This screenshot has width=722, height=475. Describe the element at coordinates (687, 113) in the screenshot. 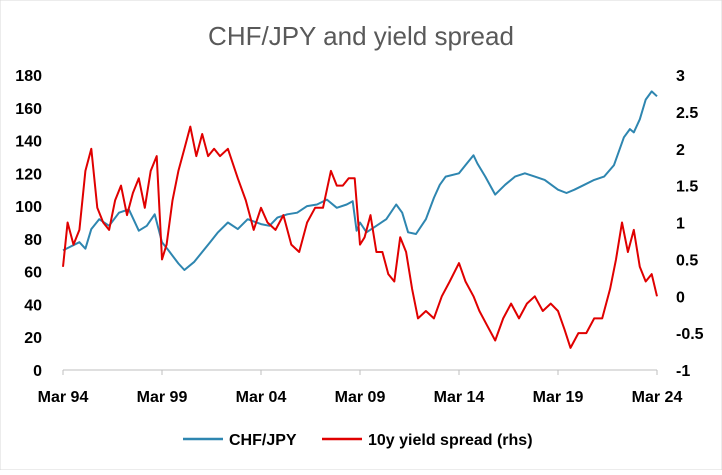

I see `right-tick-label: 2.5` at that location.